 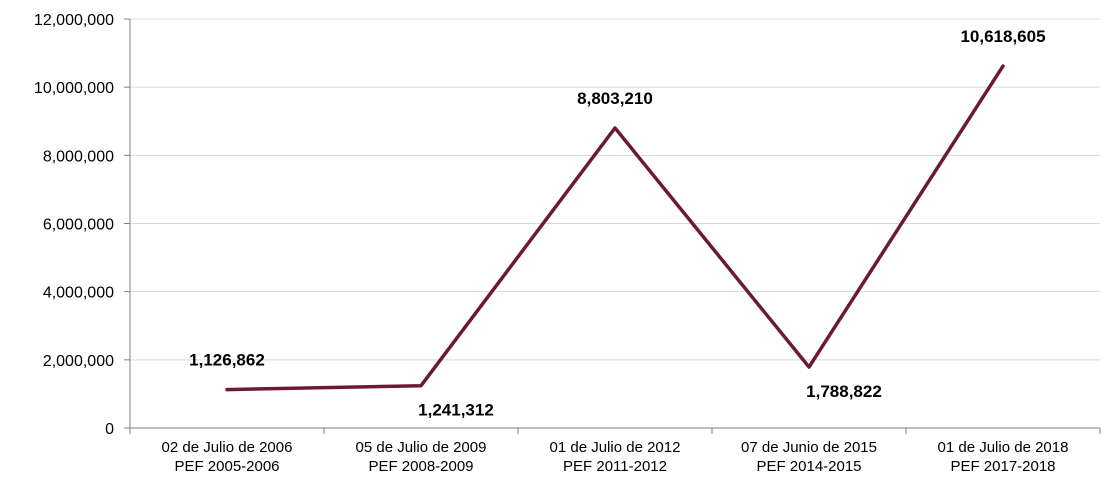 What do you see at coordinates (809, 457) in the screenshot?
I see `x-tick-label: 07 de Junio de 2015 PEF 2014-2015` at bounding box center [809, 457].